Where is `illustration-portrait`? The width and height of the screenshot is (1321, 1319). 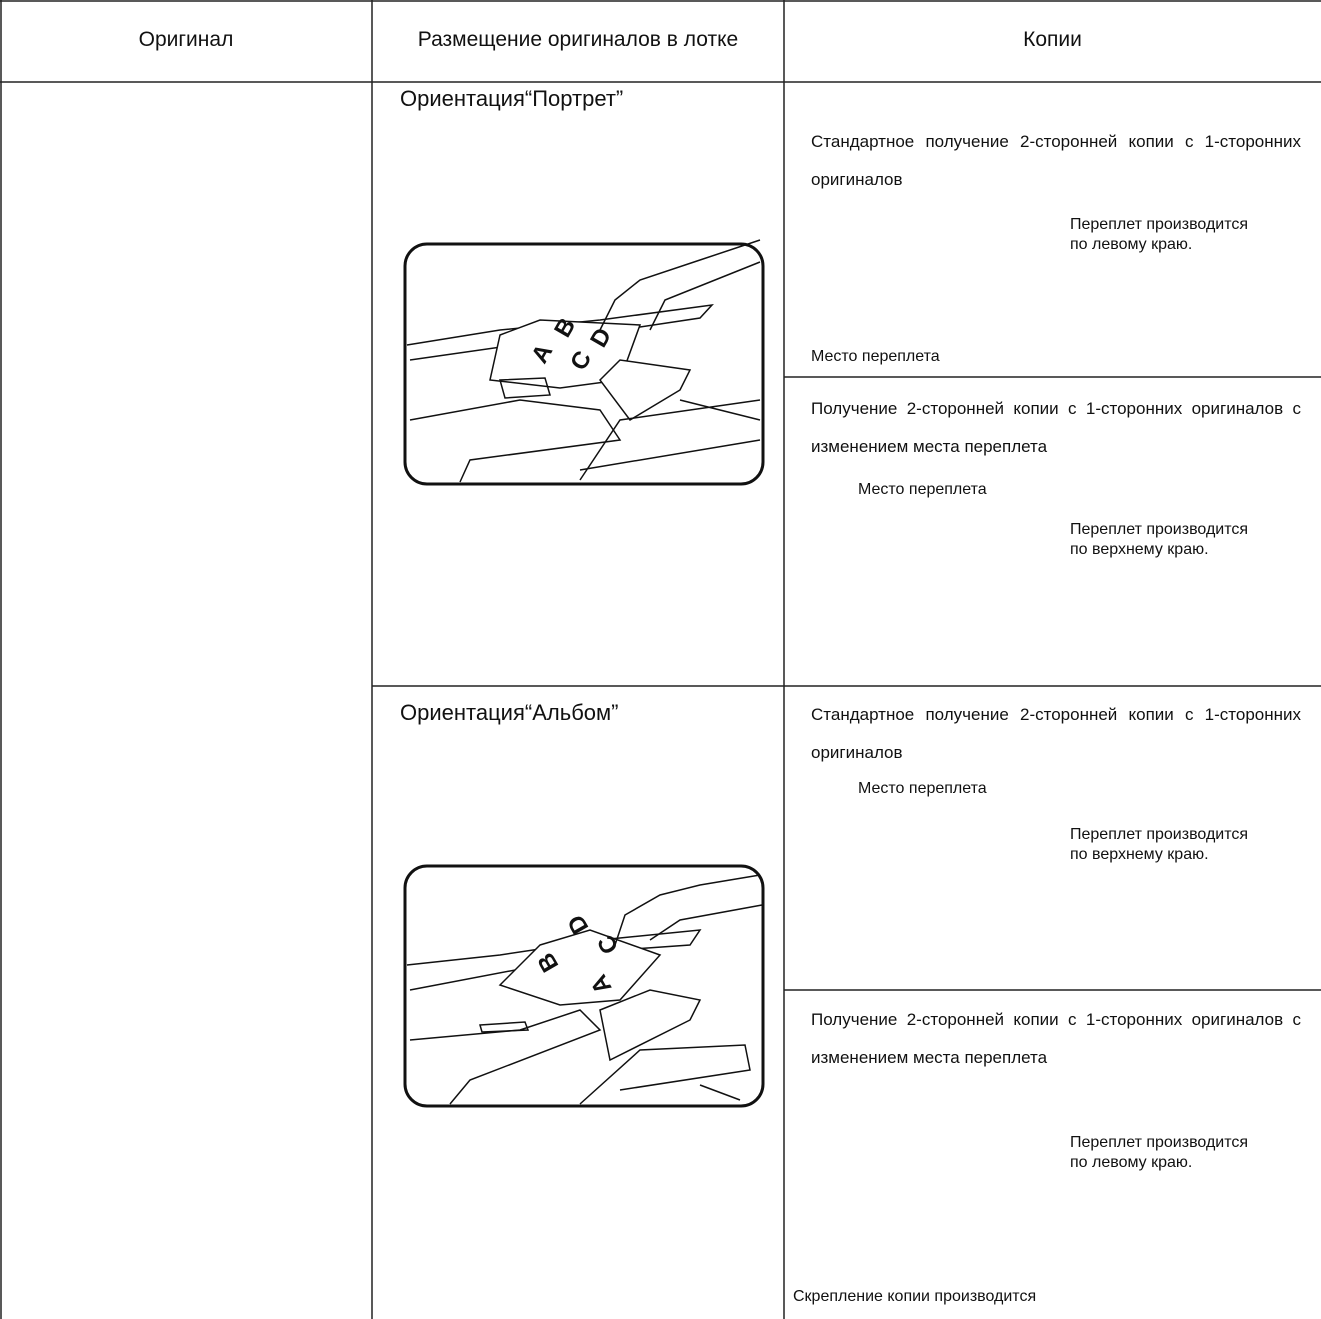
illustration-portrait is located at coordinates (584, 362).